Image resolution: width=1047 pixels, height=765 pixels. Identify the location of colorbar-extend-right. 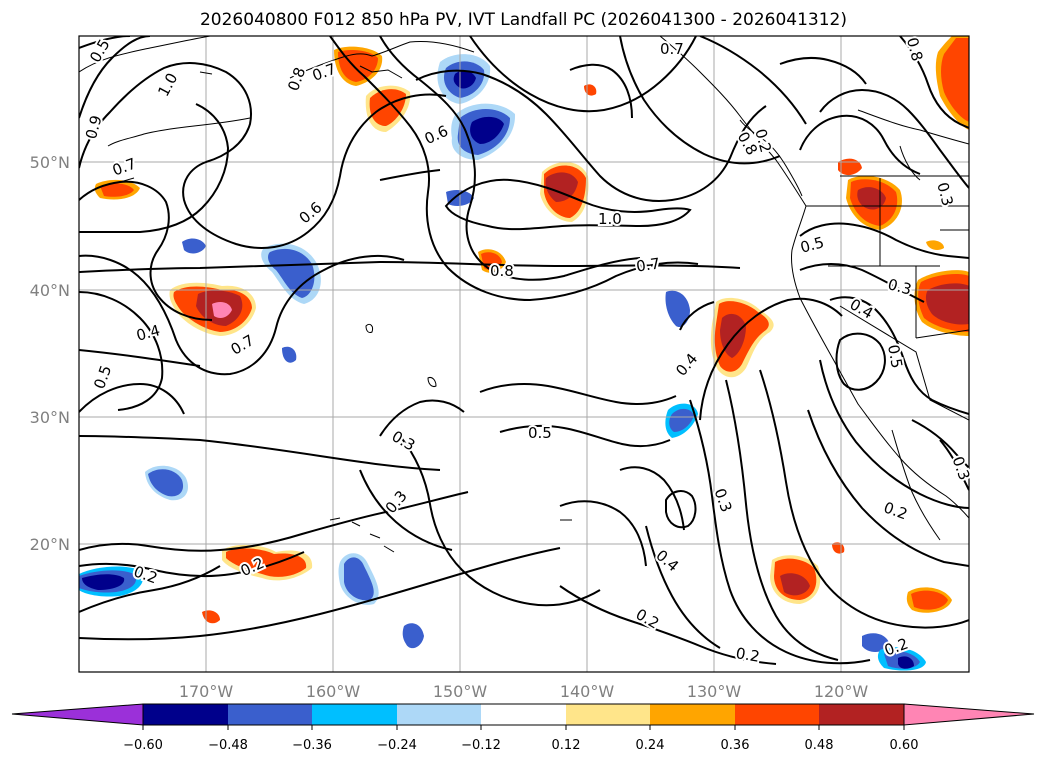
(969, 714).